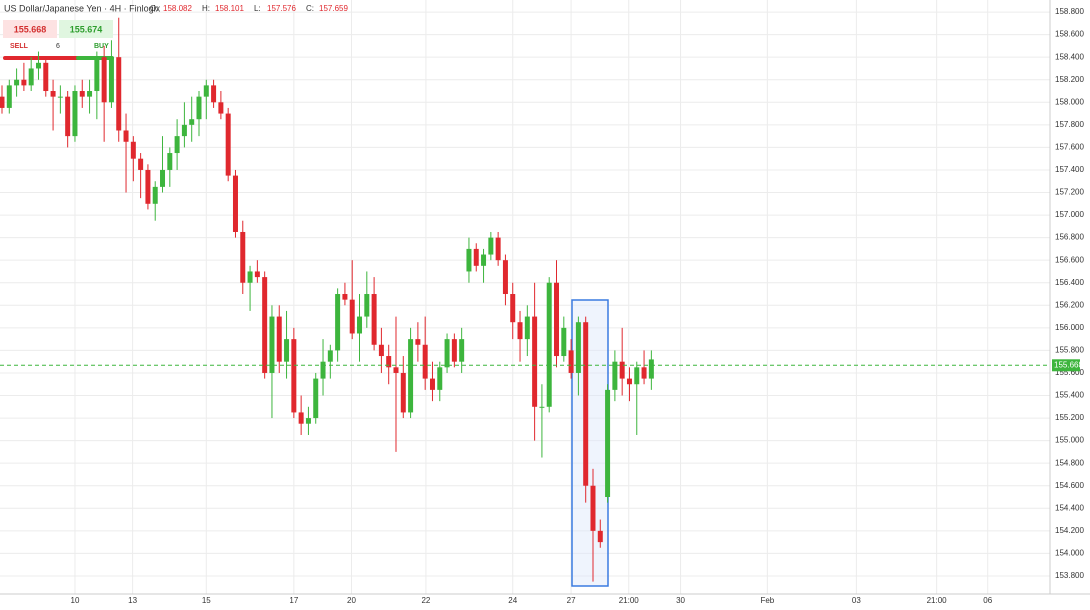  I want to click on x-tick-label: 30, so click(680, 600).